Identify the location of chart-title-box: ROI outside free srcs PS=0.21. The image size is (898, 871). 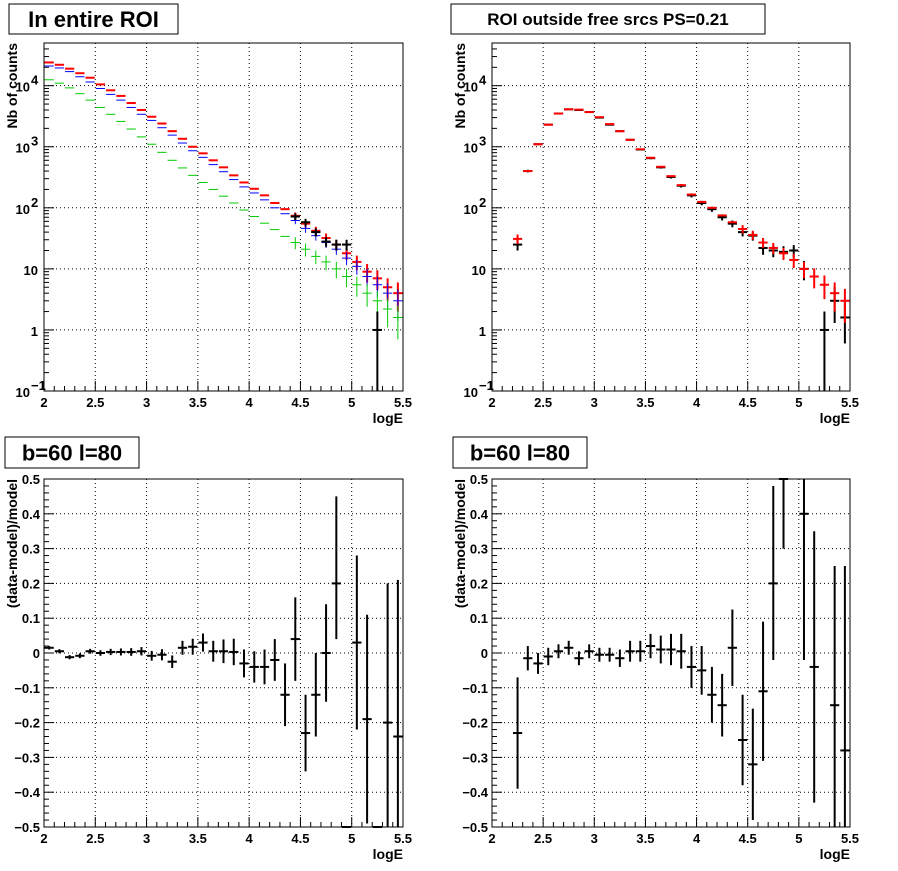
(608, 19).